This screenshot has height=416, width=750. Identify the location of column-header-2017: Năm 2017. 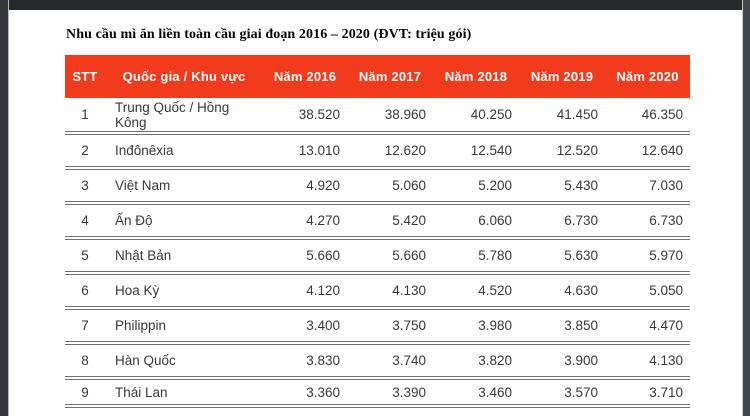
(390, 76).